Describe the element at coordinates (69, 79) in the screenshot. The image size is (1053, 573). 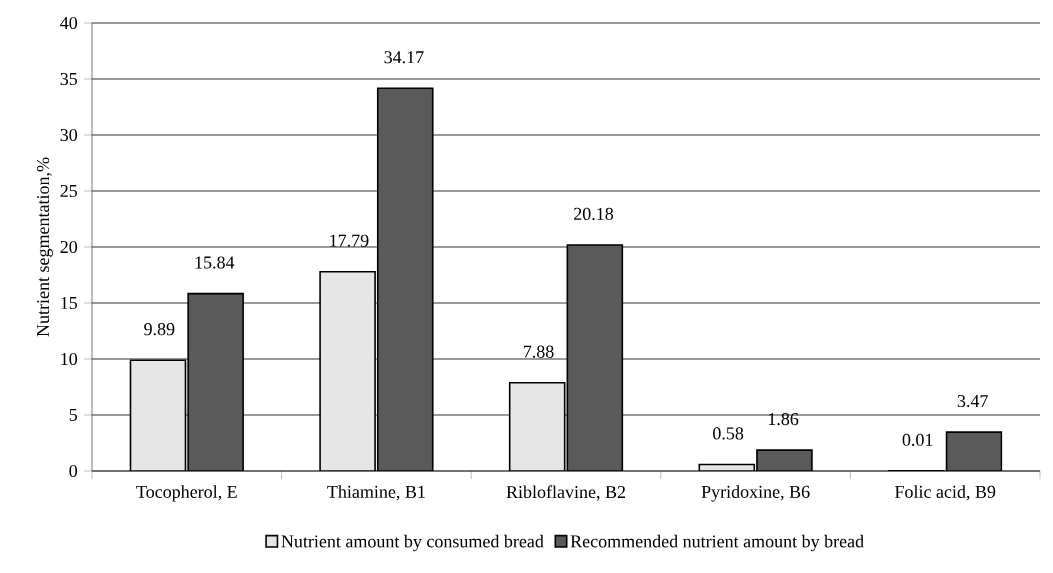
I see `y-tick-label: 35` at that location.